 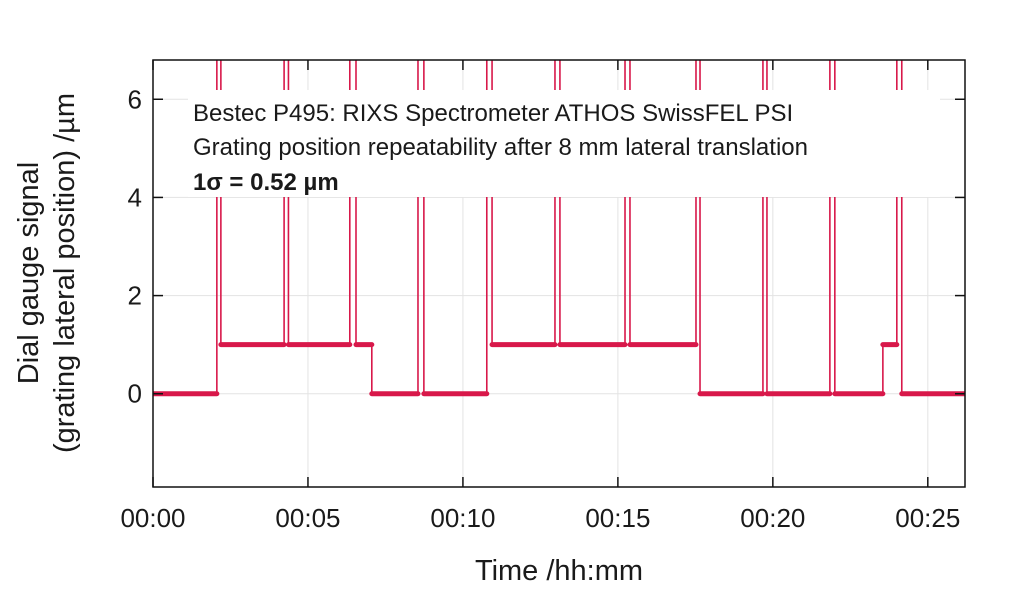 I want to click on x-tick-label: 00:10, so click(x=462, y=518).